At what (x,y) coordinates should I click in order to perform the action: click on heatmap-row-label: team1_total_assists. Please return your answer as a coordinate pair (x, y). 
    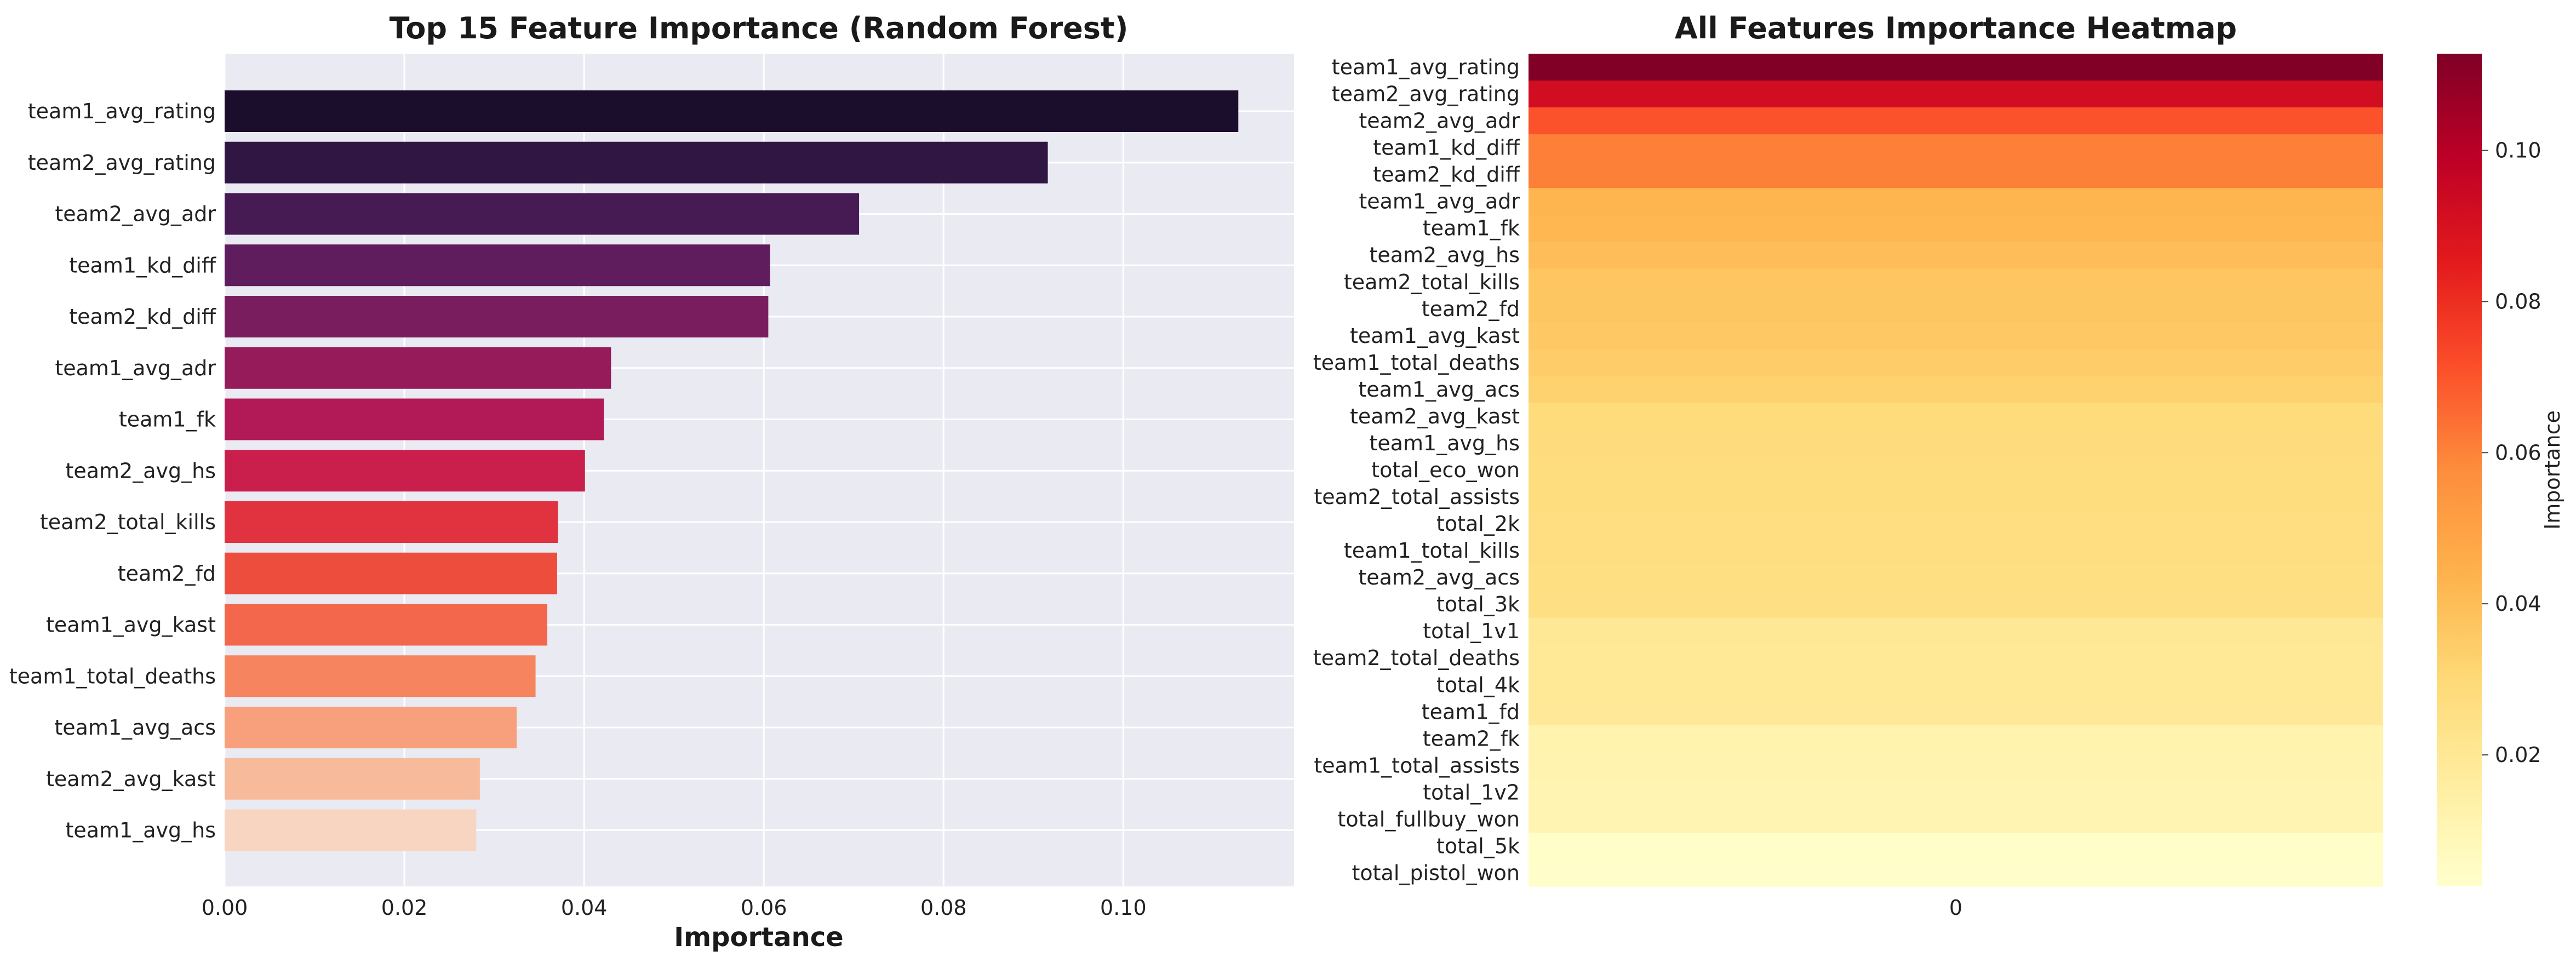
    Looking at the image, I should click on (1417, 765).